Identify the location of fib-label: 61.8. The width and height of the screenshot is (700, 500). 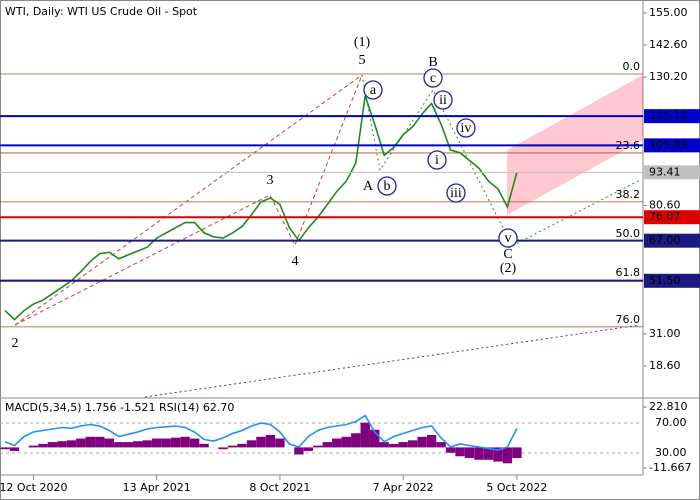
(628, 272).